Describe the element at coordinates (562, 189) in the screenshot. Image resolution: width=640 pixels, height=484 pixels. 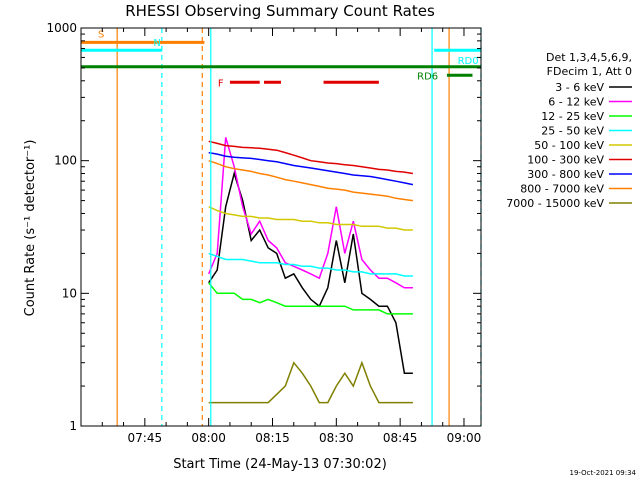
I see `legend-label-7: 800 - 7000 keV` at that location.